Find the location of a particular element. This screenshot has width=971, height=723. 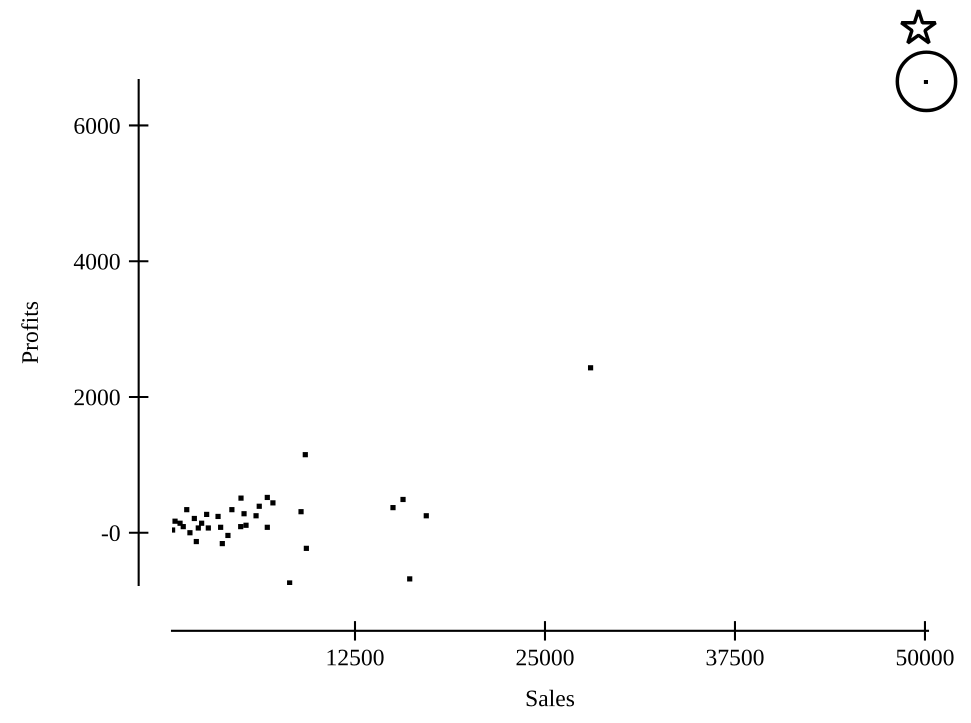

y-tick-label: 6000 is located at coordinates (97, 126).